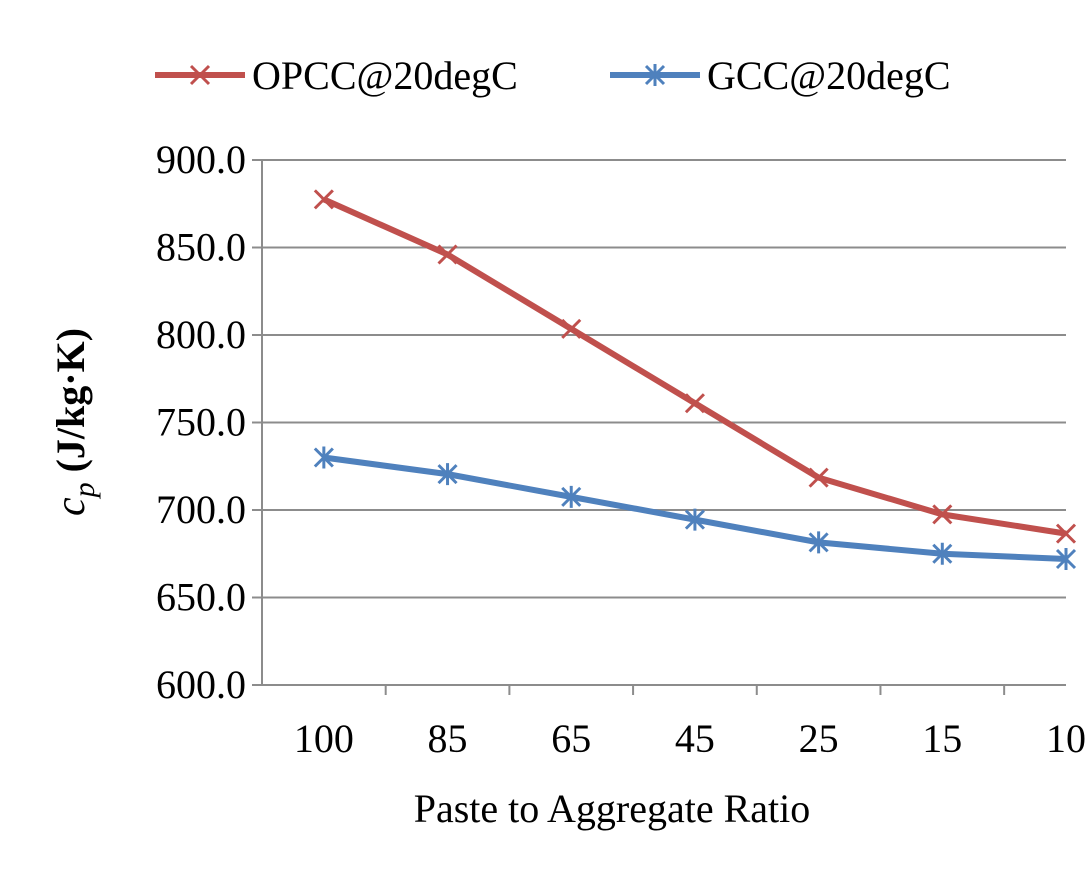  What do you see at coordinates (201, 684) in the screenshot?
I see `y-tick-label: 600.0` at bounding box center [201, 684].